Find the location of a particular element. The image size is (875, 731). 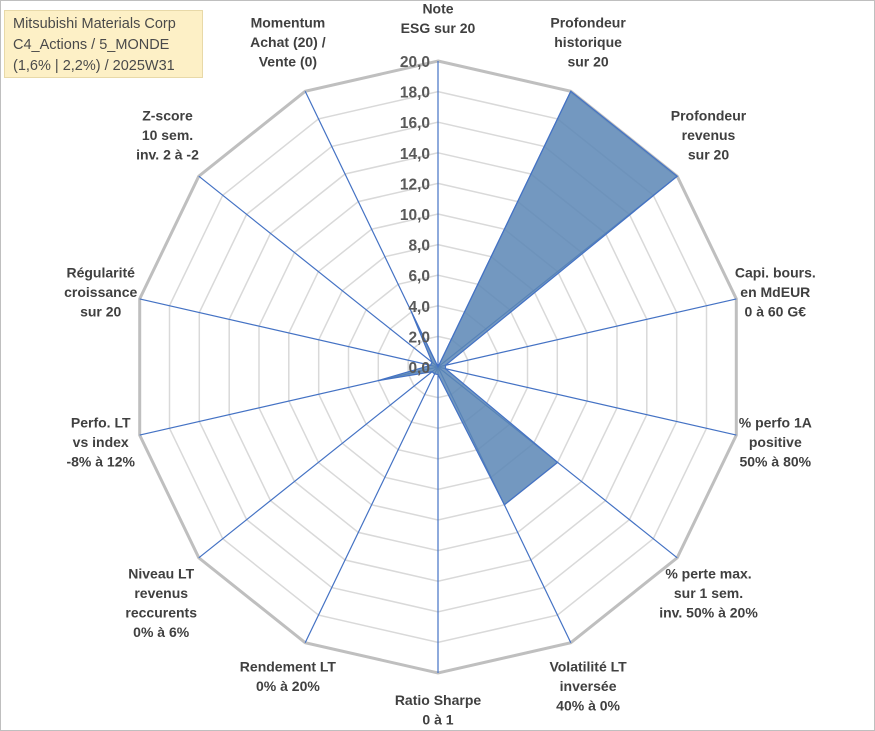

axis-label-line: Régularité is located at coordinates (100, 273).